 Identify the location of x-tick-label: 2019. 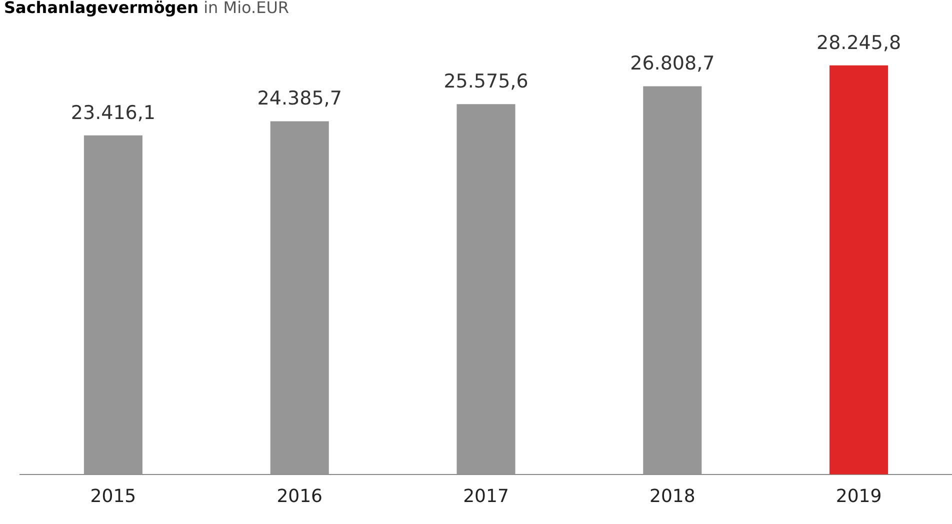
(859, 496).